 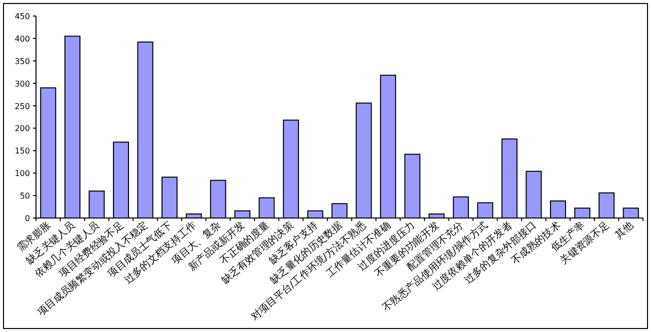 I want to click on y-tick-label: 450, so click(x=22, y=16).